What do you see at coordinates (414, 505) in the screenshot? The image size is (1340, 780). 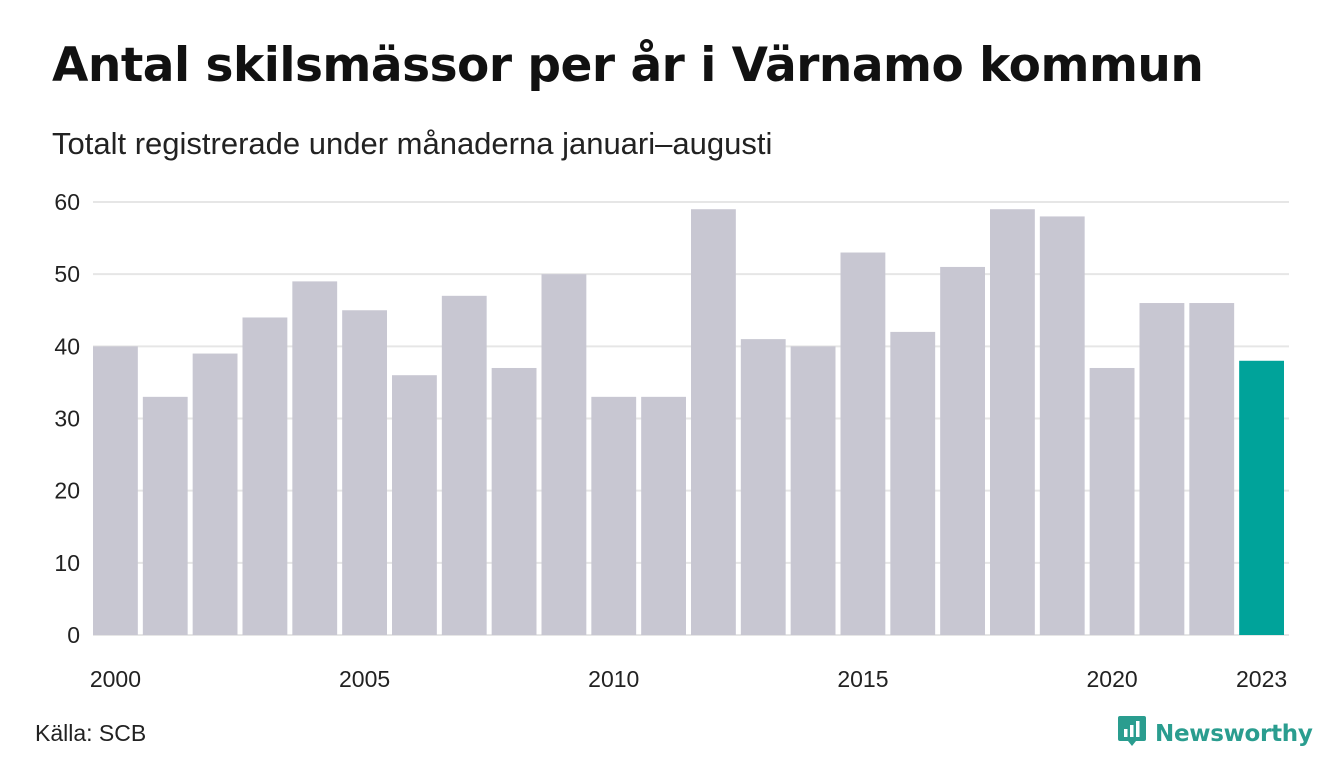 I see `bar-2006: 2006: 36` at bounding box center [414, 505].